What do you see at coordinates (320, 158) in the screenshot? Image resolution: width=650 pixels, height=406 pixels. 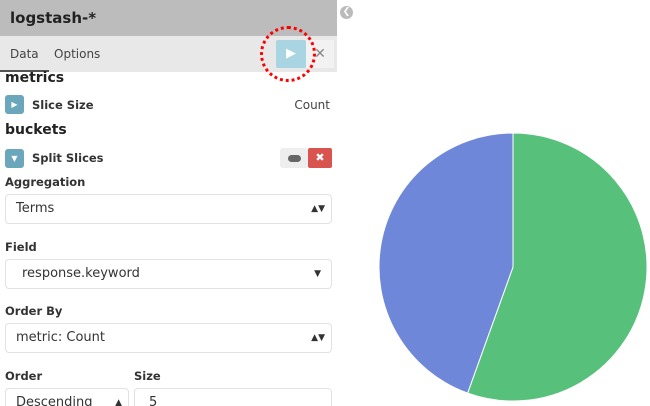 I see `remove-bucket-button: ✖` at bounding box center [320, 158].